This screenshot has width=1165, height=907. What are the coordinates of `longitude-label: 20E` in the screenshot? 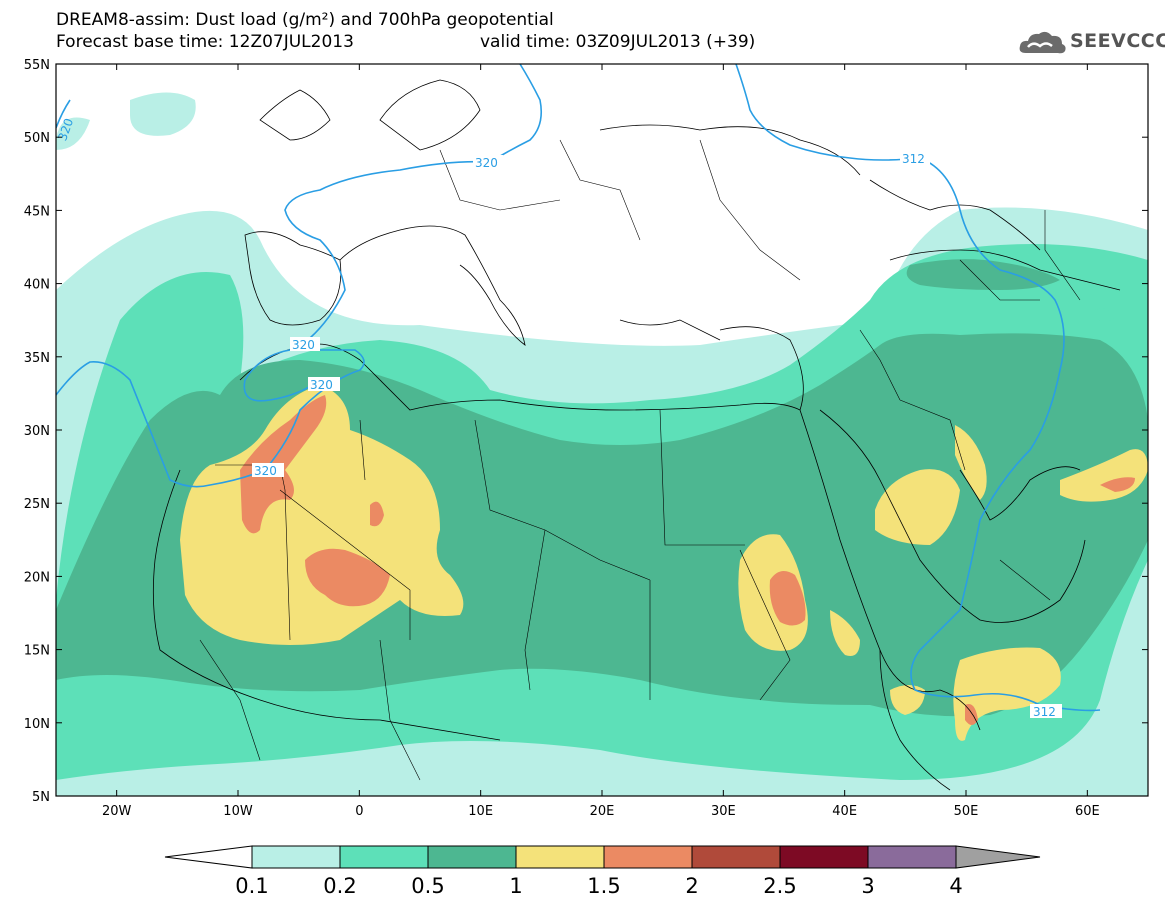 It's located at (602, 811).